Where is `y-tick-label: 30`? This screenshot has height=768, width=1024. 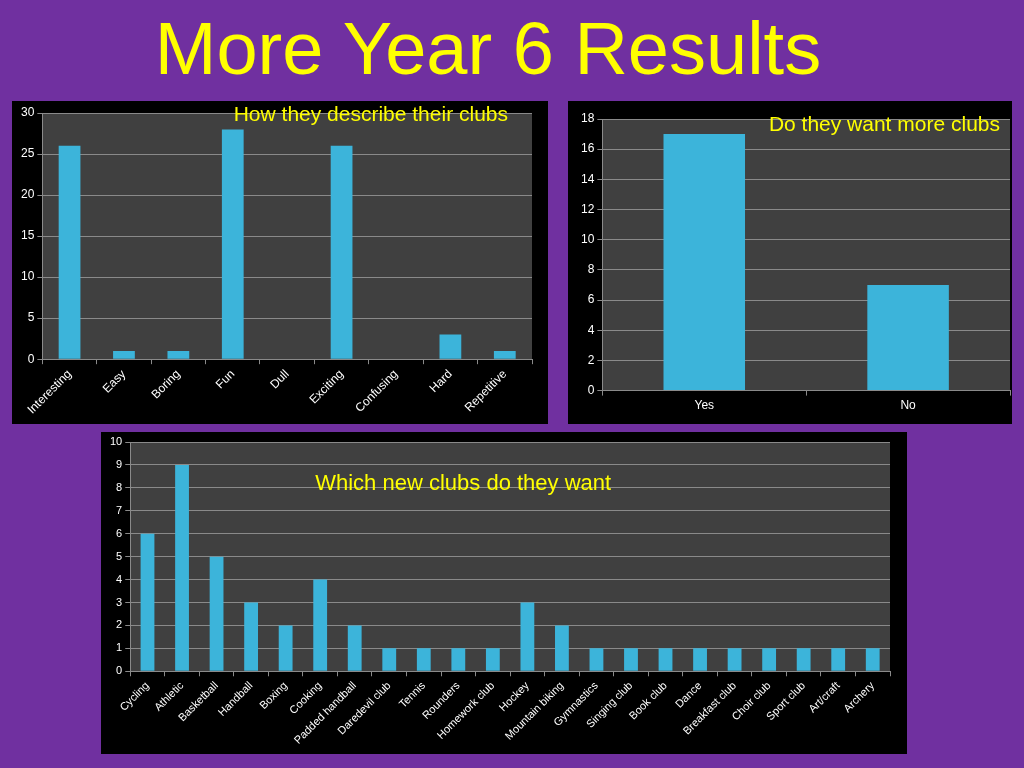 y-tick-label: 30 is located at coordinates (27, 112).